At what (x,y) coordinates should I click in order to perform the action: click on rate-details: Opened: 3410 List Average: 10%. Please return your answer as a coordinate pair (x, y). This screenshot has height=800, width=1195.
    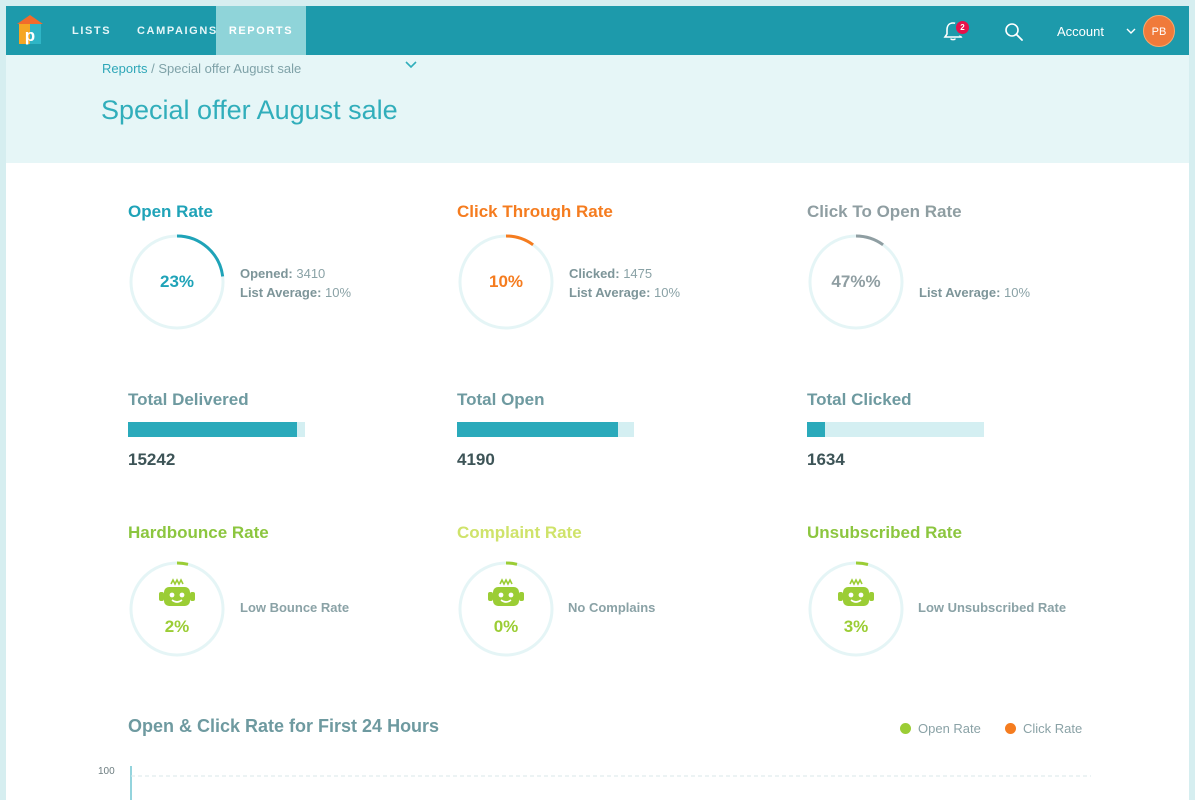
    Looking at the image, I should click on (295, 283).